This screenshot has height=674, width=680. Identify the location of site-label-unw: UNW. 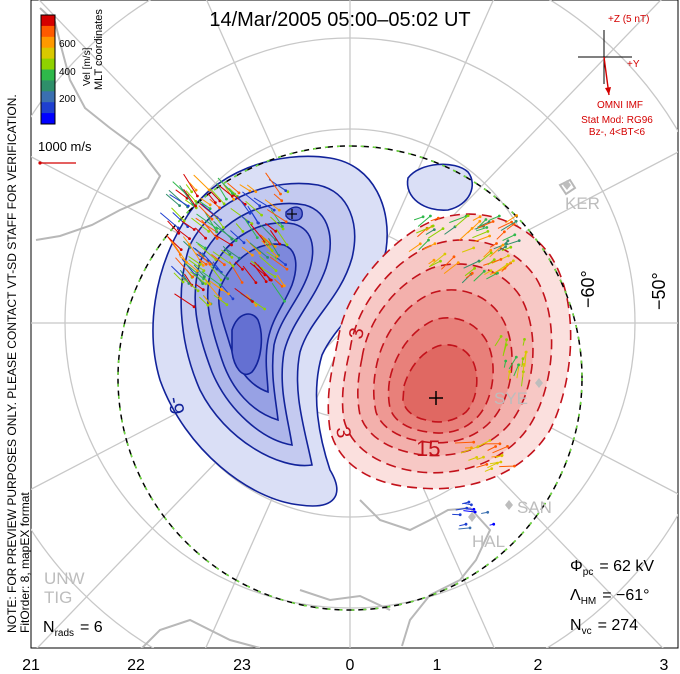
(64, 578).